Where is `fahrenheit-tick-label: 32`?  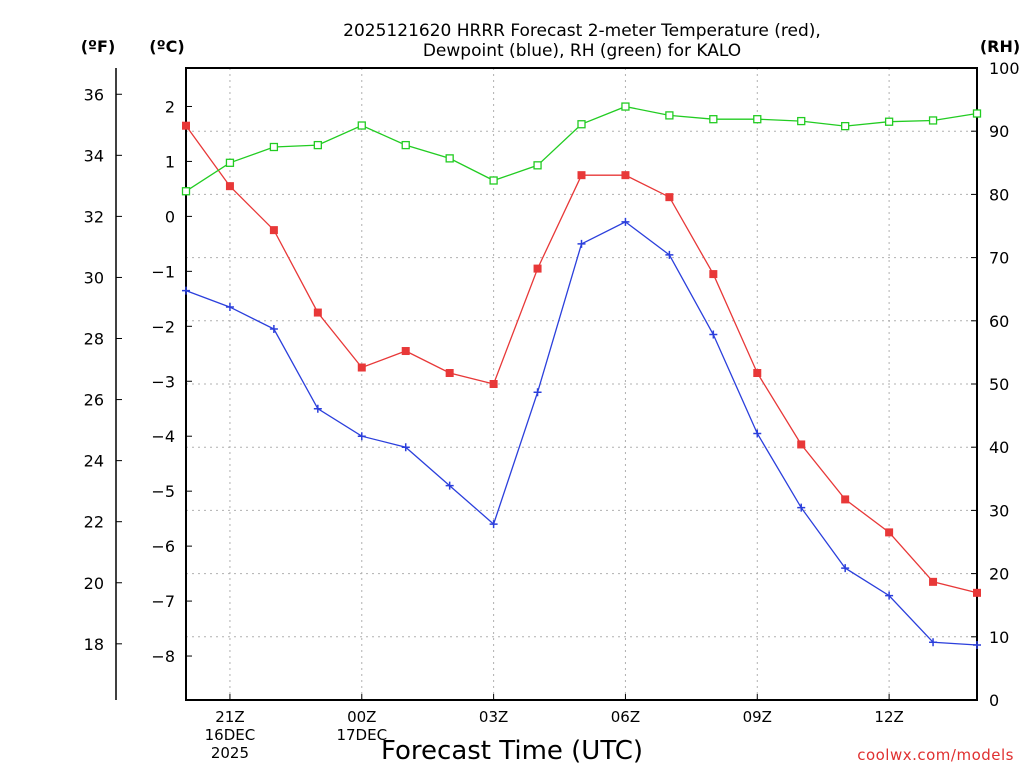 fahrenheit-tick-label: 32 is located at coordinates (94, 216).